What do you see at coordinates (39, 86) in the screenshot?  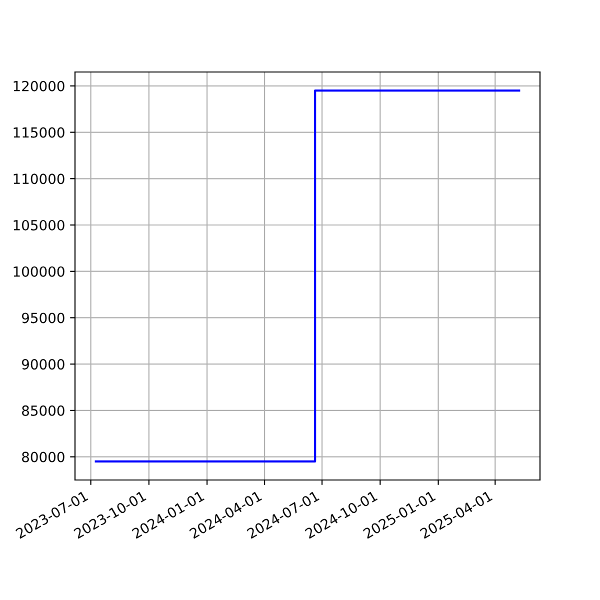 I see `y-tick-label: 120000` at bounding box center [39, 86].